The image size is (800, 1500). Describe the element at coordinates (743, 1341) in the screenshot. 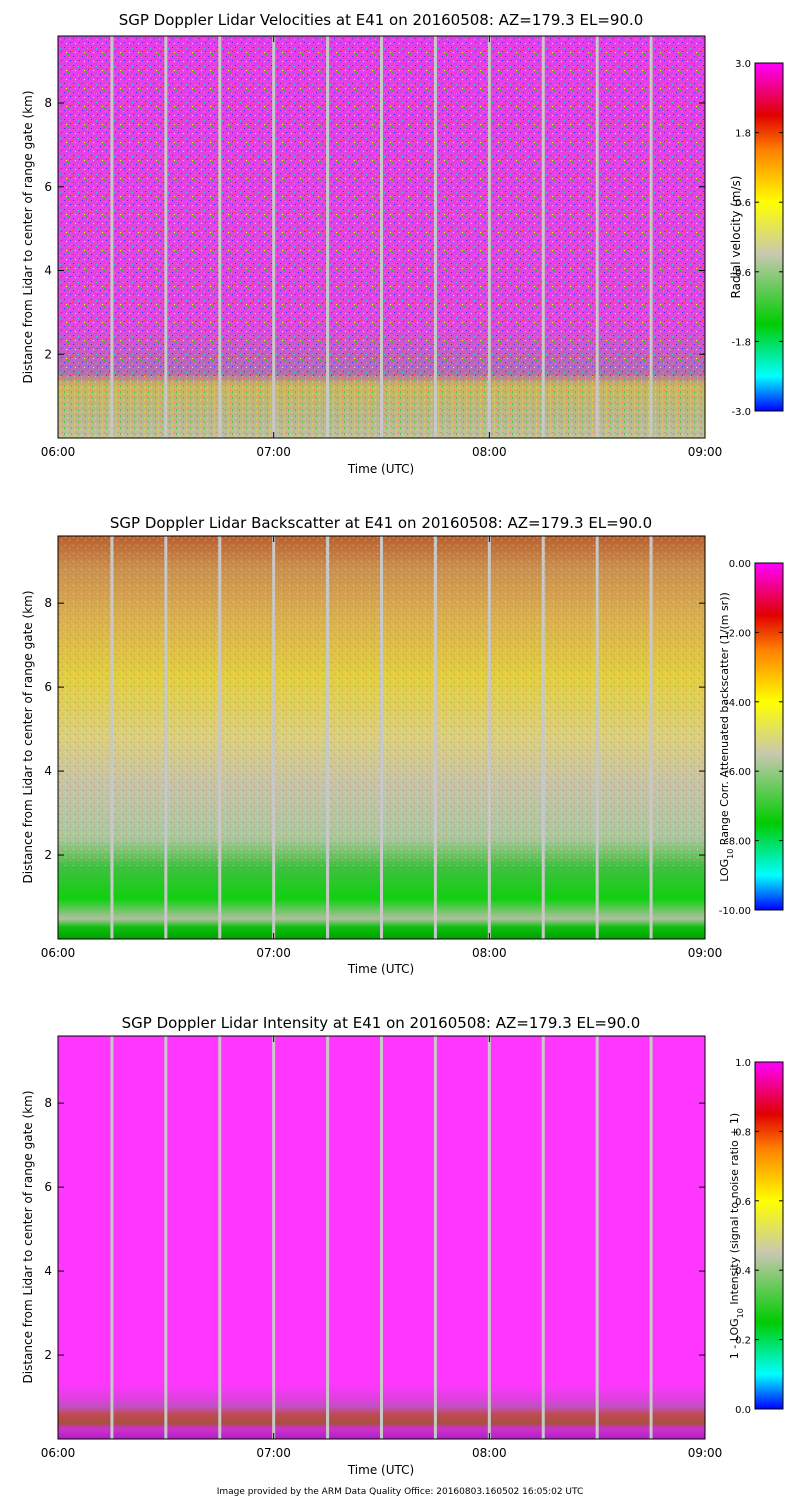

I see `colorbar-tick-label: 0.2` at that location.